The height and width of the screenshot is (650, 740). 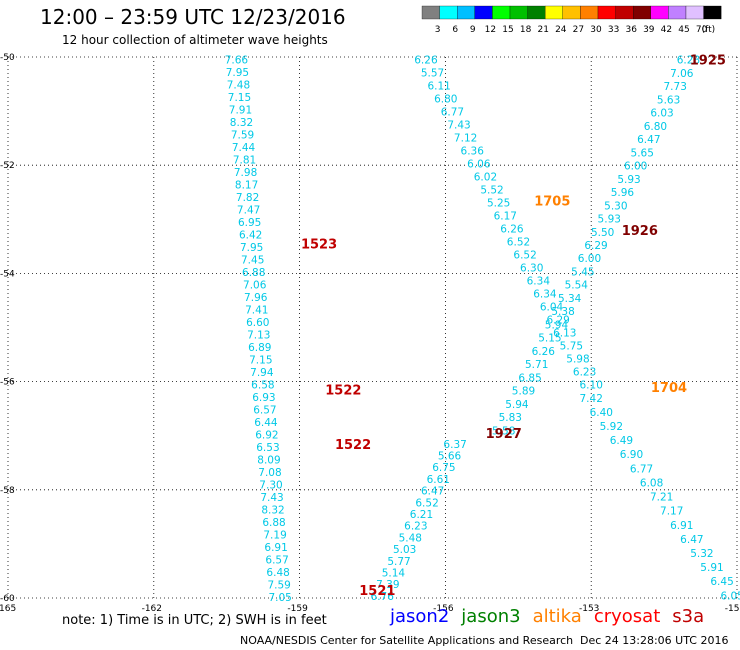 I want to click on wave-height-value: 6.02, so click(x=485, y=178).